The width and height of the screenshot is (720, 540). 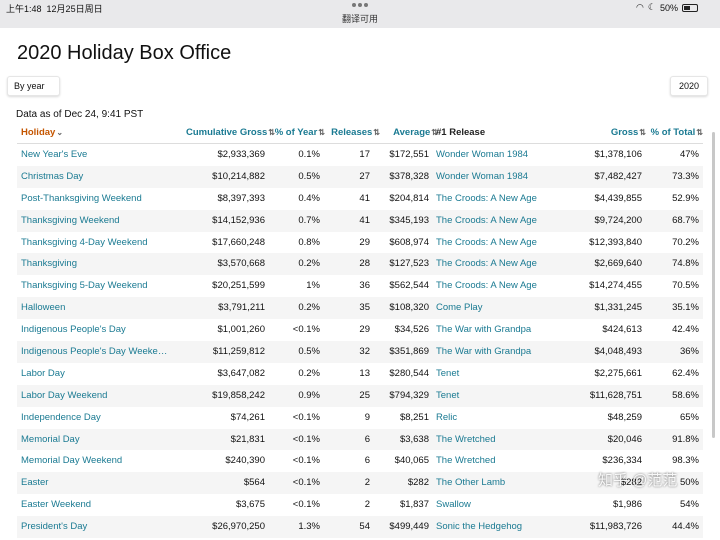 What do you see at coordinates (355, 132) in the screenshot?
I see `col-releases: Releases⇅` at bounding box center [355, 132].